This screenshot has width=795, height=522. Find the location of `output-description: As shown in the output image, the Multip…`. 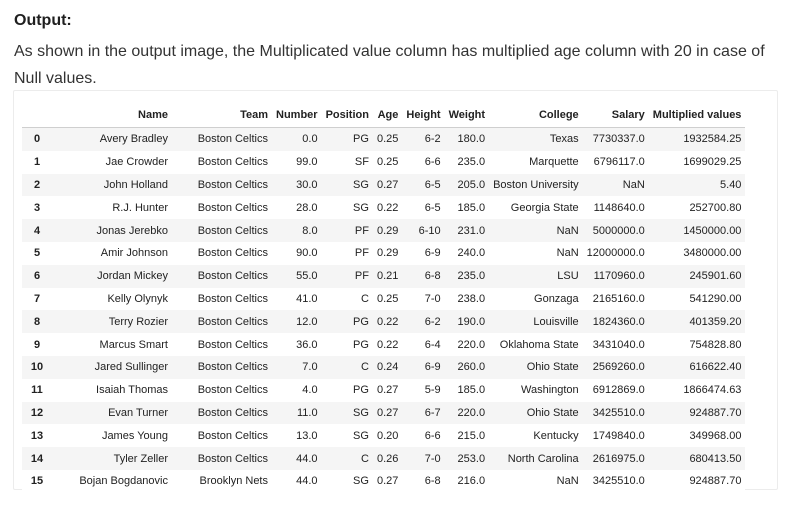

output-description: As shown in the output image, the Multip… is located at coordinates (389, 65).